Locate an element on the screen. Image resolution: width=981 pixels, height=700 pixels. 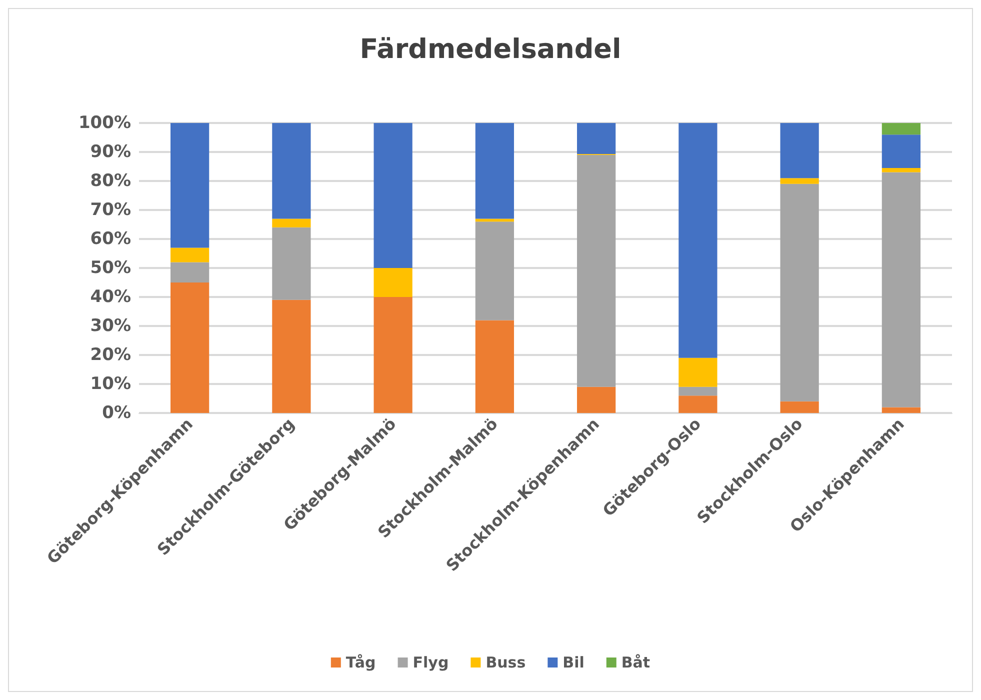
y-tick-label: 20% is located at coordinates (110, 355).